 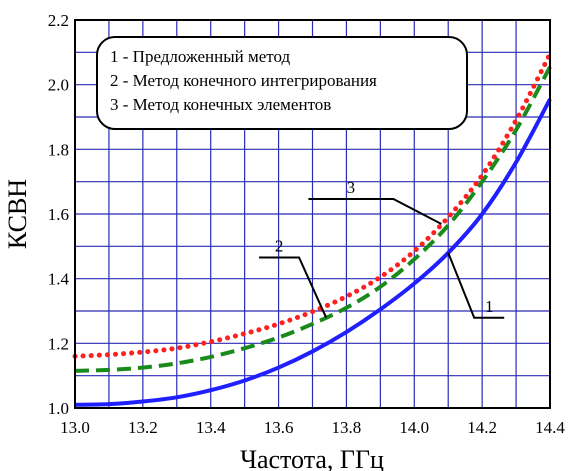 I want to click on x-tick-label: 13.4, so click(x=211, y=427).